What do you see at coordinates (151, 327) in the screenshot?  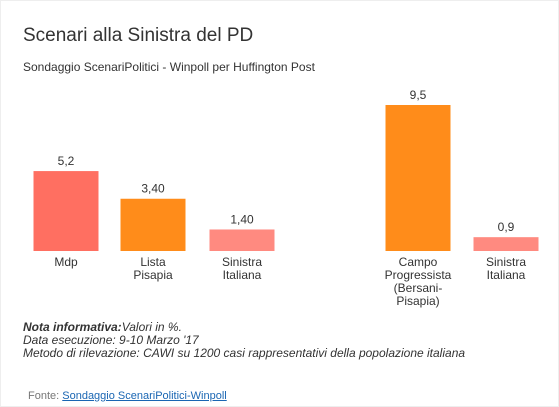 I see `note-informativa-text: Valori in %.` at bounding box center [151, 327].